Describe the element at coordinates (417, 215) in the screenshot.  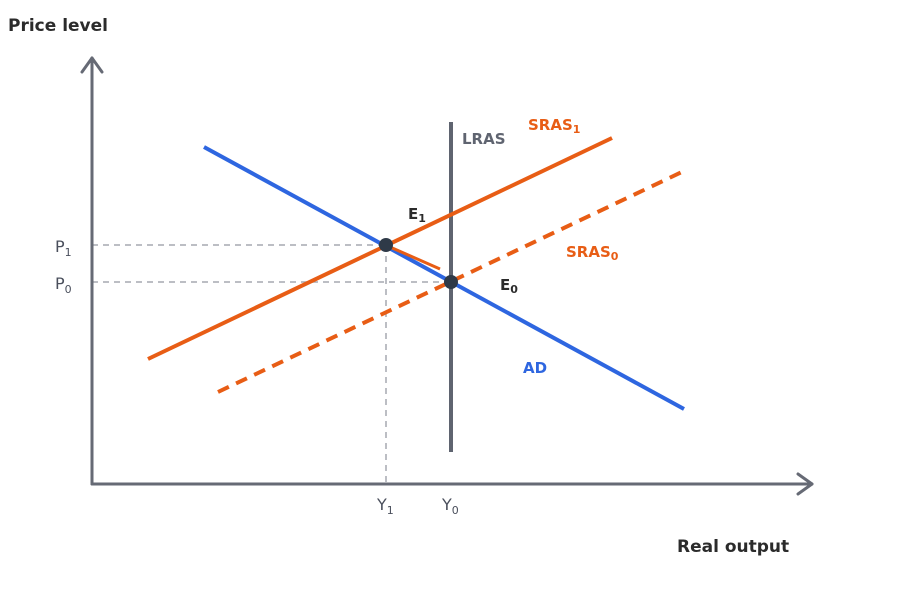
I see `e1-label: E1` at that location.